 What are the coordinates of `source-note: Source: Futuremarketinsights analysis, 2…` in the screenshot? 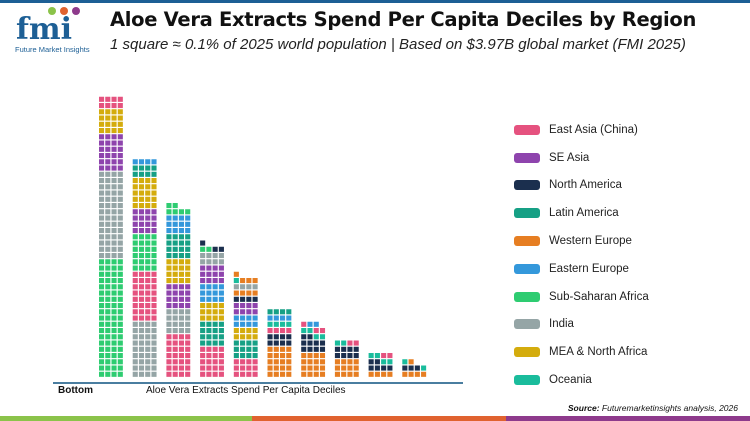 It's located at (653, 408).